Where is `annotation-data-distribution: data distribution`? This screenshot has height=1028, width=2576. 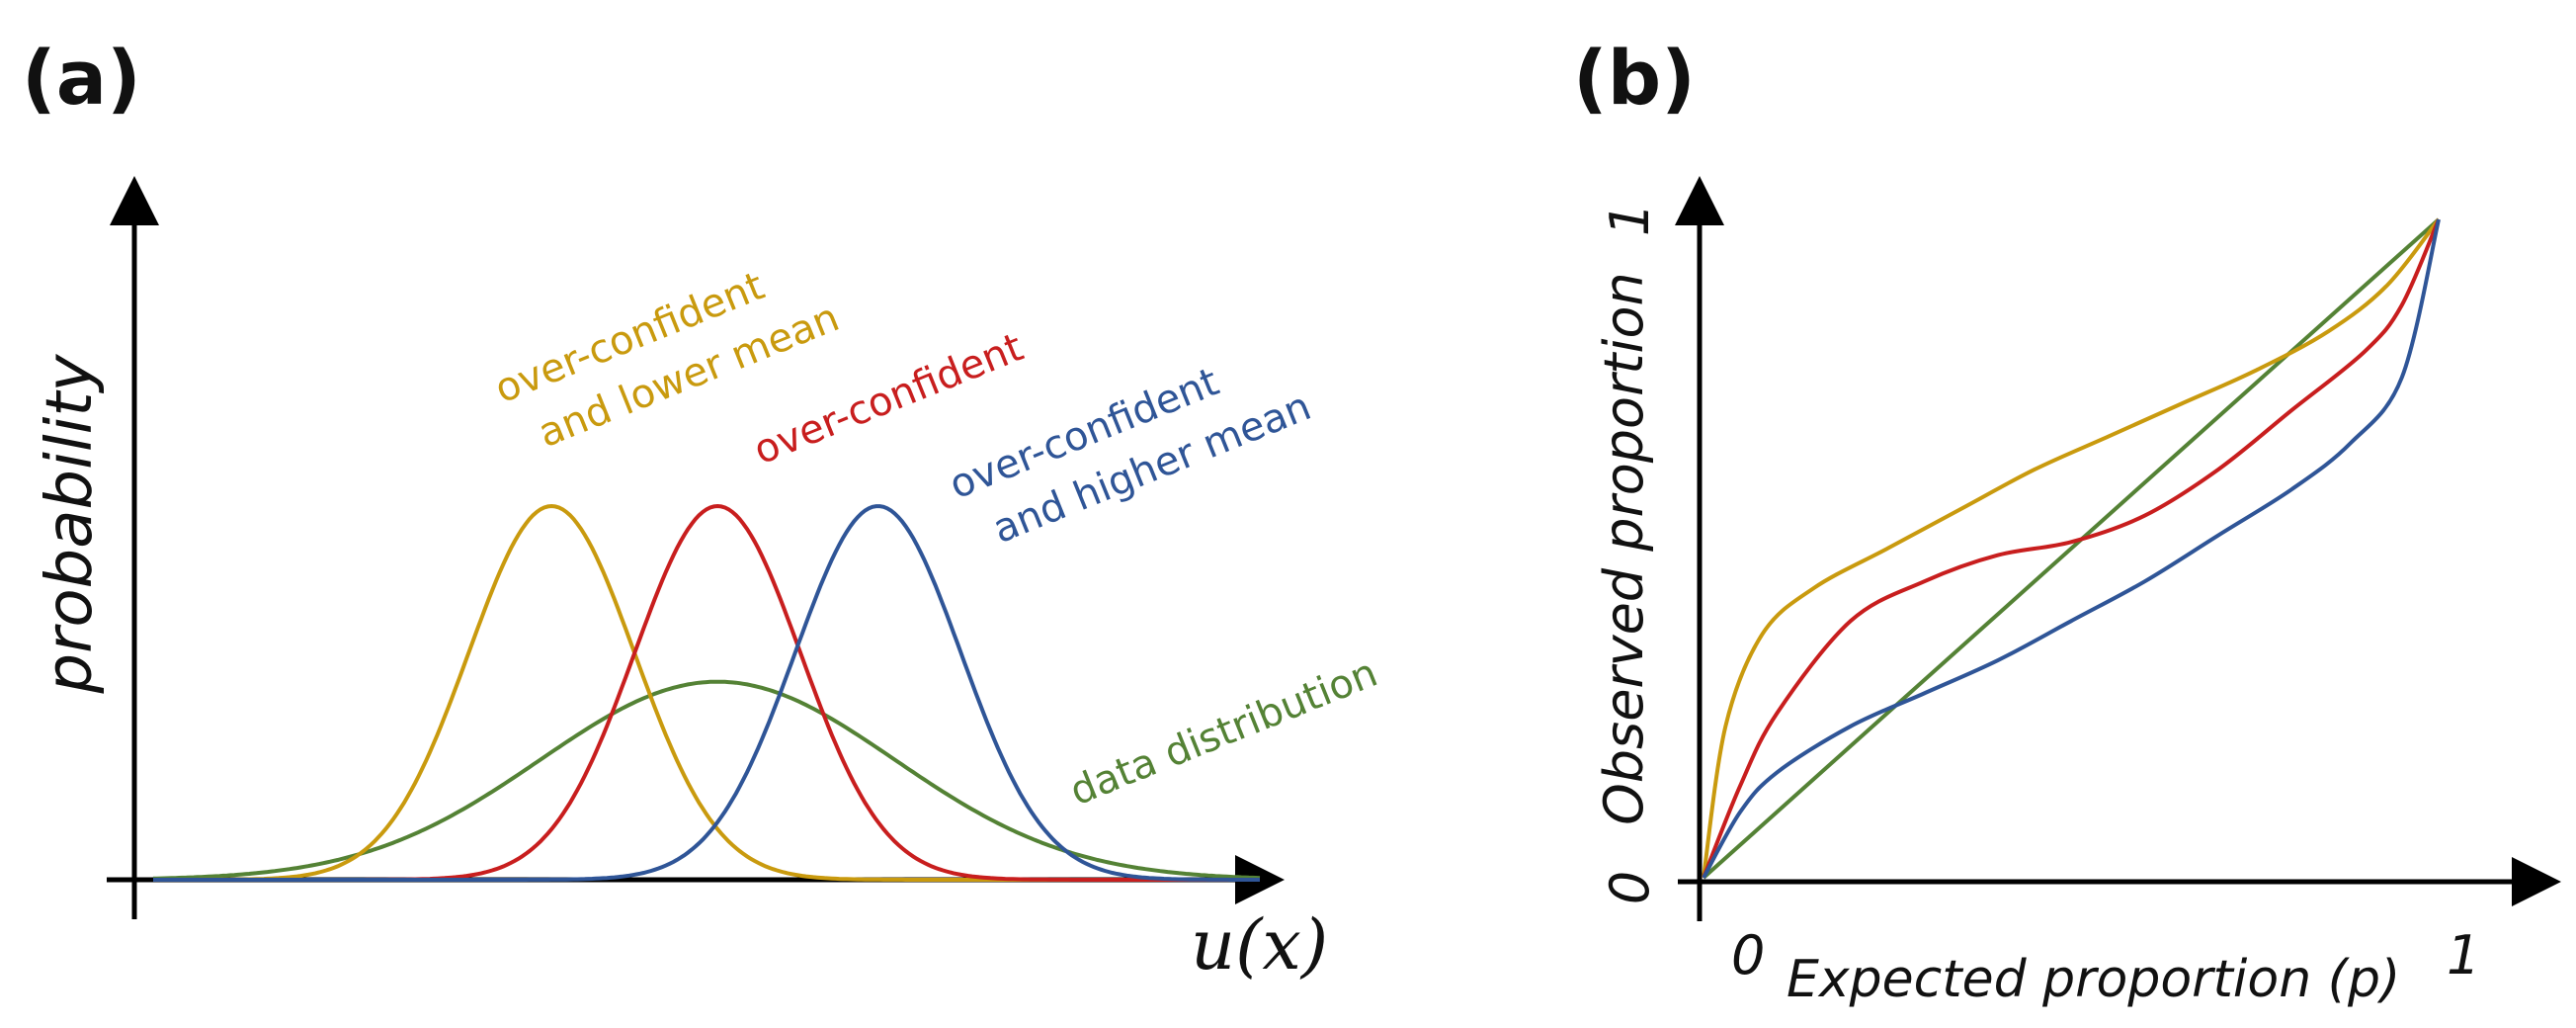
annotation-data-distribution: data distribution is located at coordinates (1224, 732).